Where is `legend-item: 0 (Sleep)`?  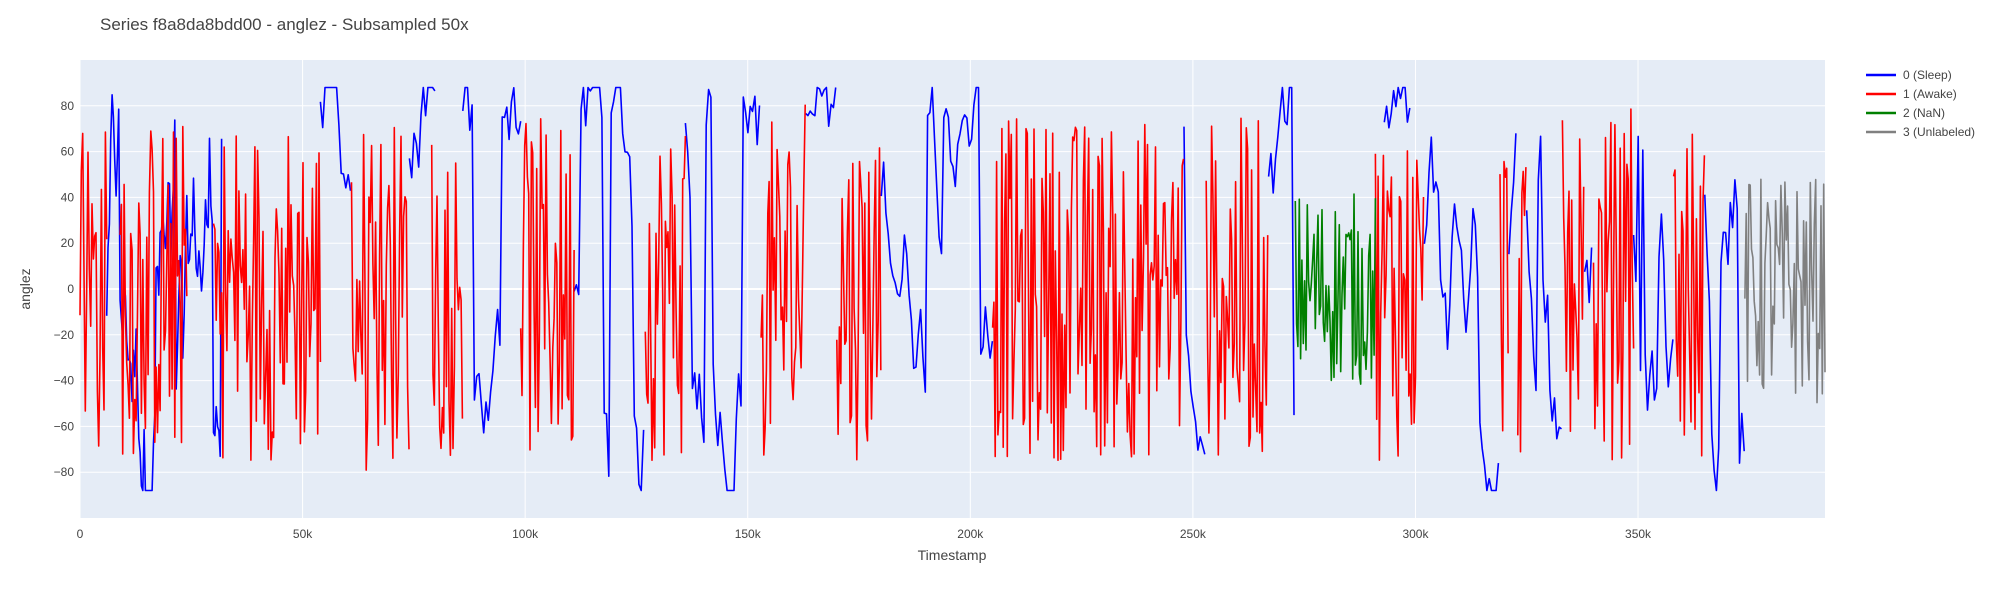 legend-item: 0 (Sleep) is located at coordinates (1909, 75).